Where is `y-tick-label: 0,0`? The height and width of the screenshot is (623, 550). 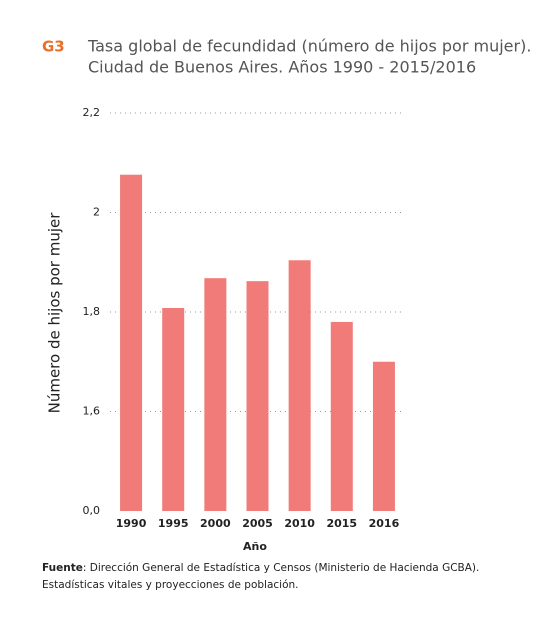
y-tick-label: 0,0 is located at coordinates (92, 510).